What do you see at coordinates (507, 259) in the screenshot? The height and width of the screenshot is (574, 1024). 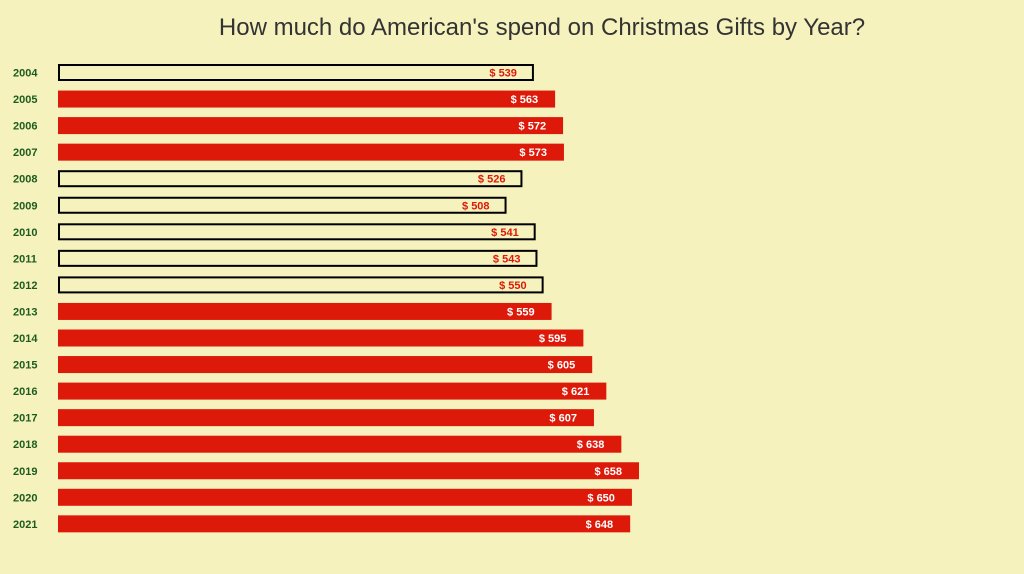 I see `value-label-2011: $ 543` at bounding box center [507, 259].